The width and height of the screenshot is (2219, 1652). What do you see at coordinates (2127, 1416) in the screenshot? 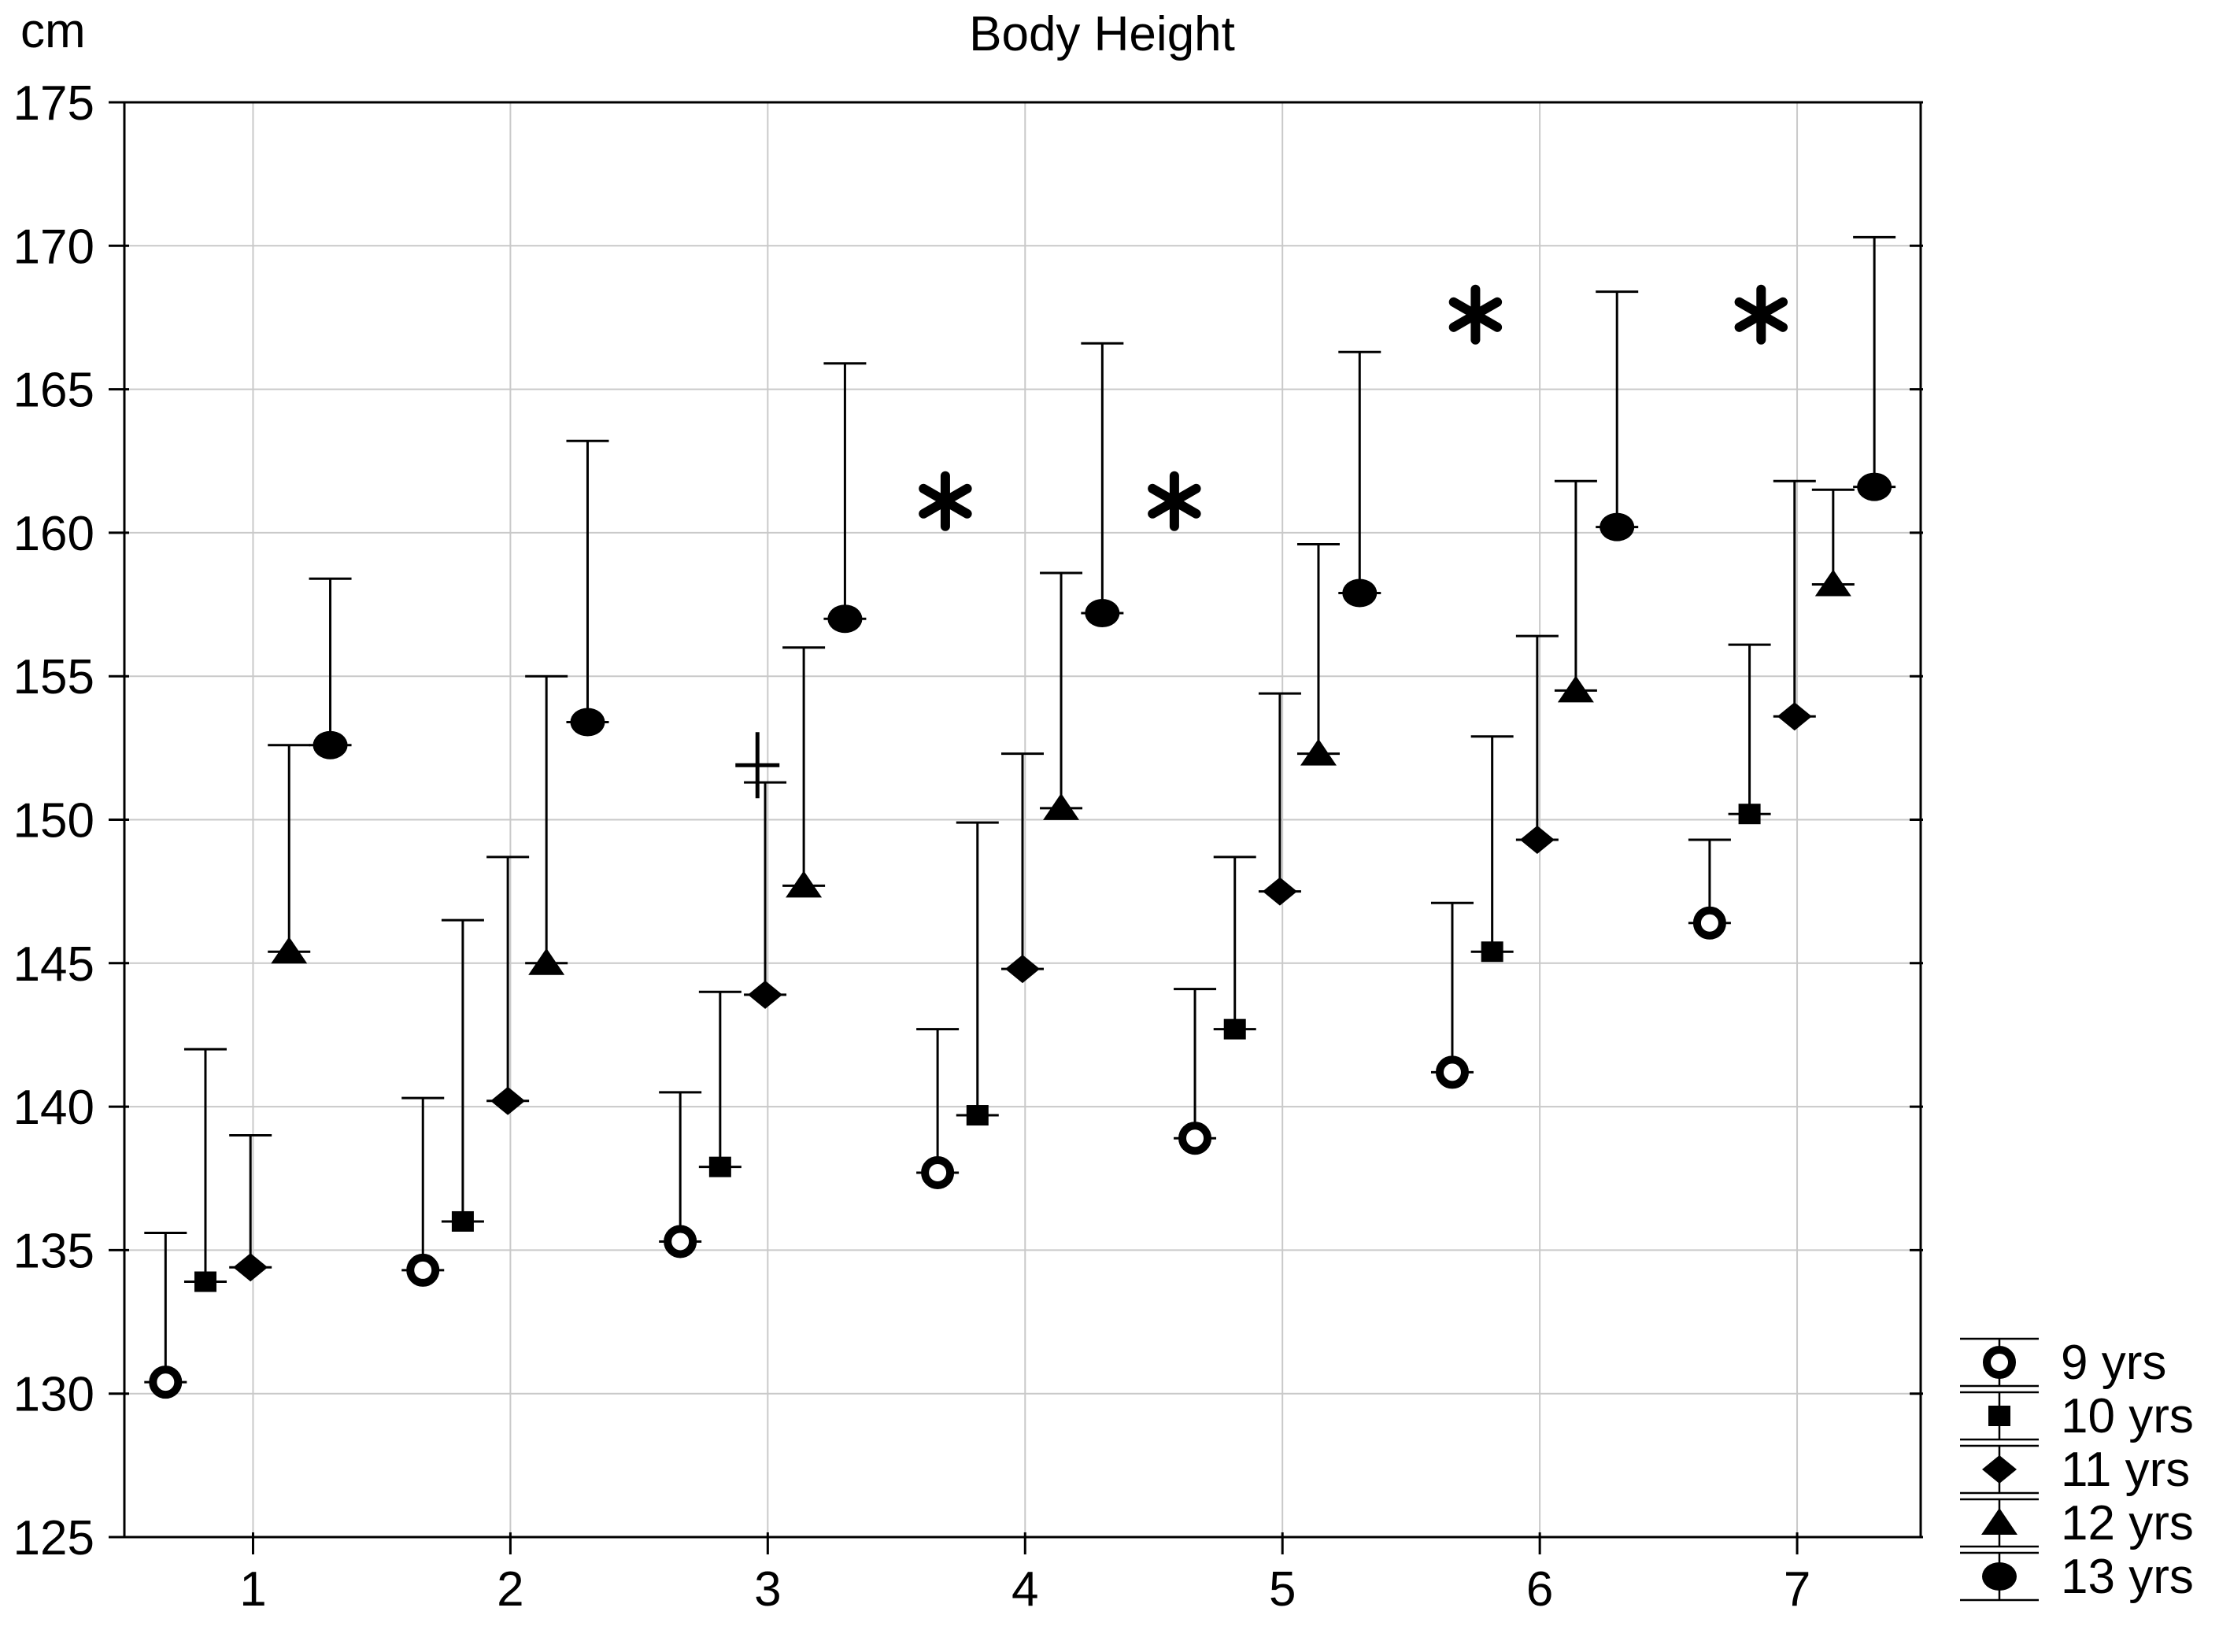
I see `legend-label: 10 yrs` at bounding box center [2127, 1416].